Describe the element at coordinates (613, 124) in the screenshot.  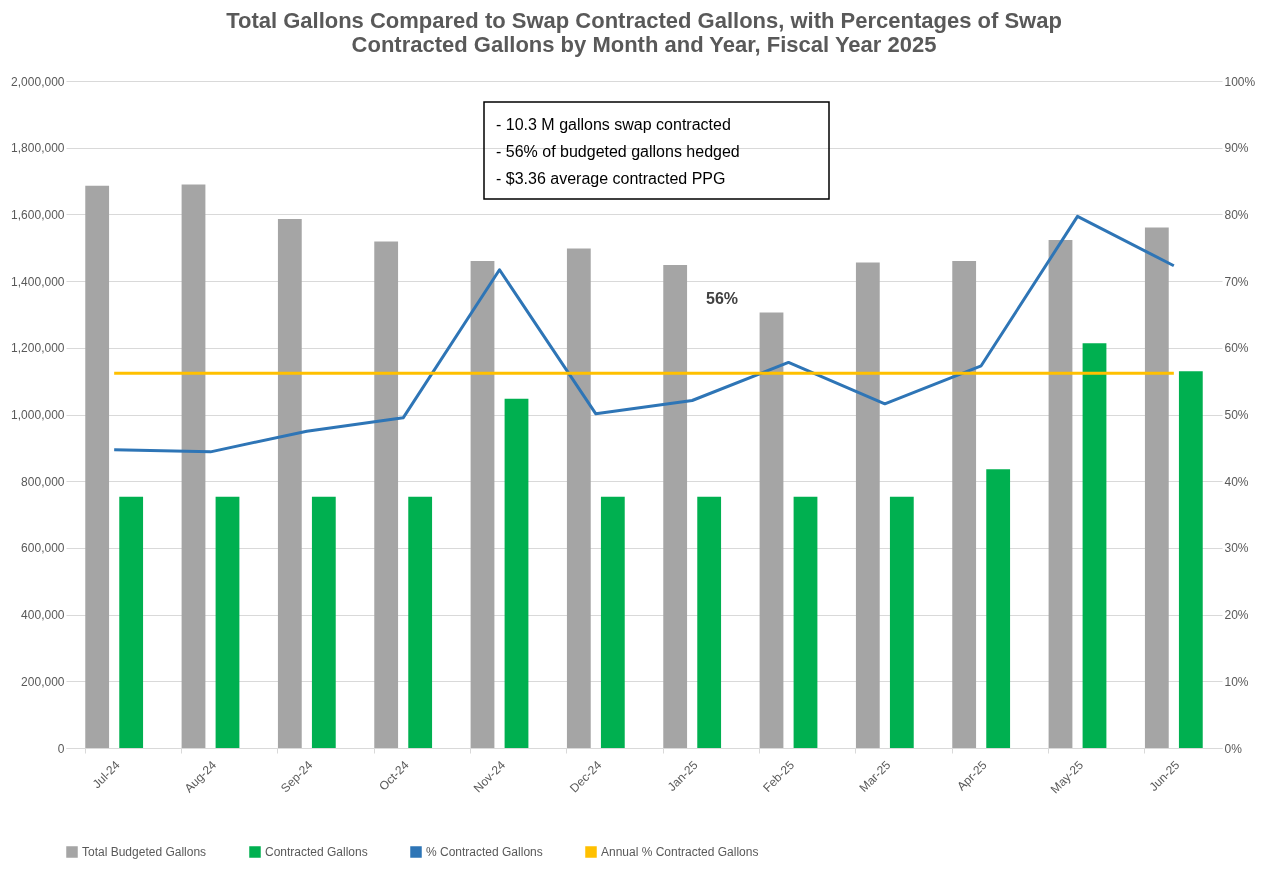
I see `annotation: - 10.3 M gallons swap contracted` at that location.